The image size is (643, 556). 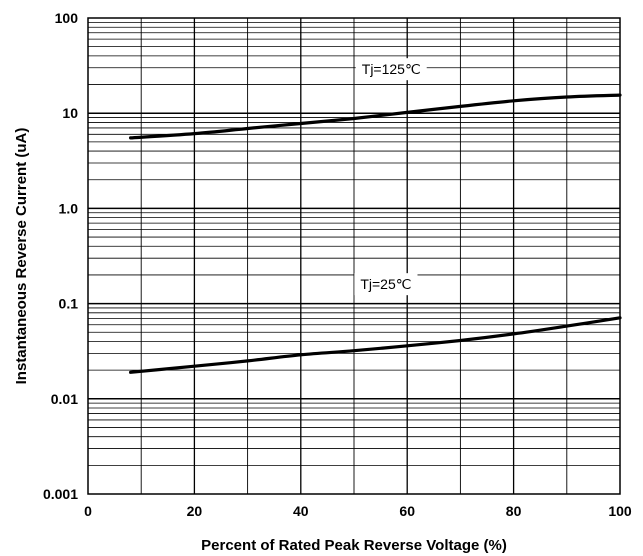 I want to click on x-tick-label: 20, so click(x=195, y=511).